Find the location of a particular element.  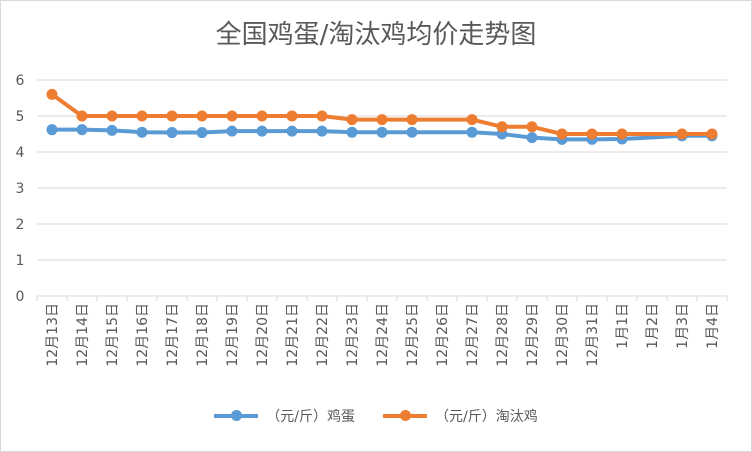

x-tick-label: 12月30日 is located at coordinates (563, 335).